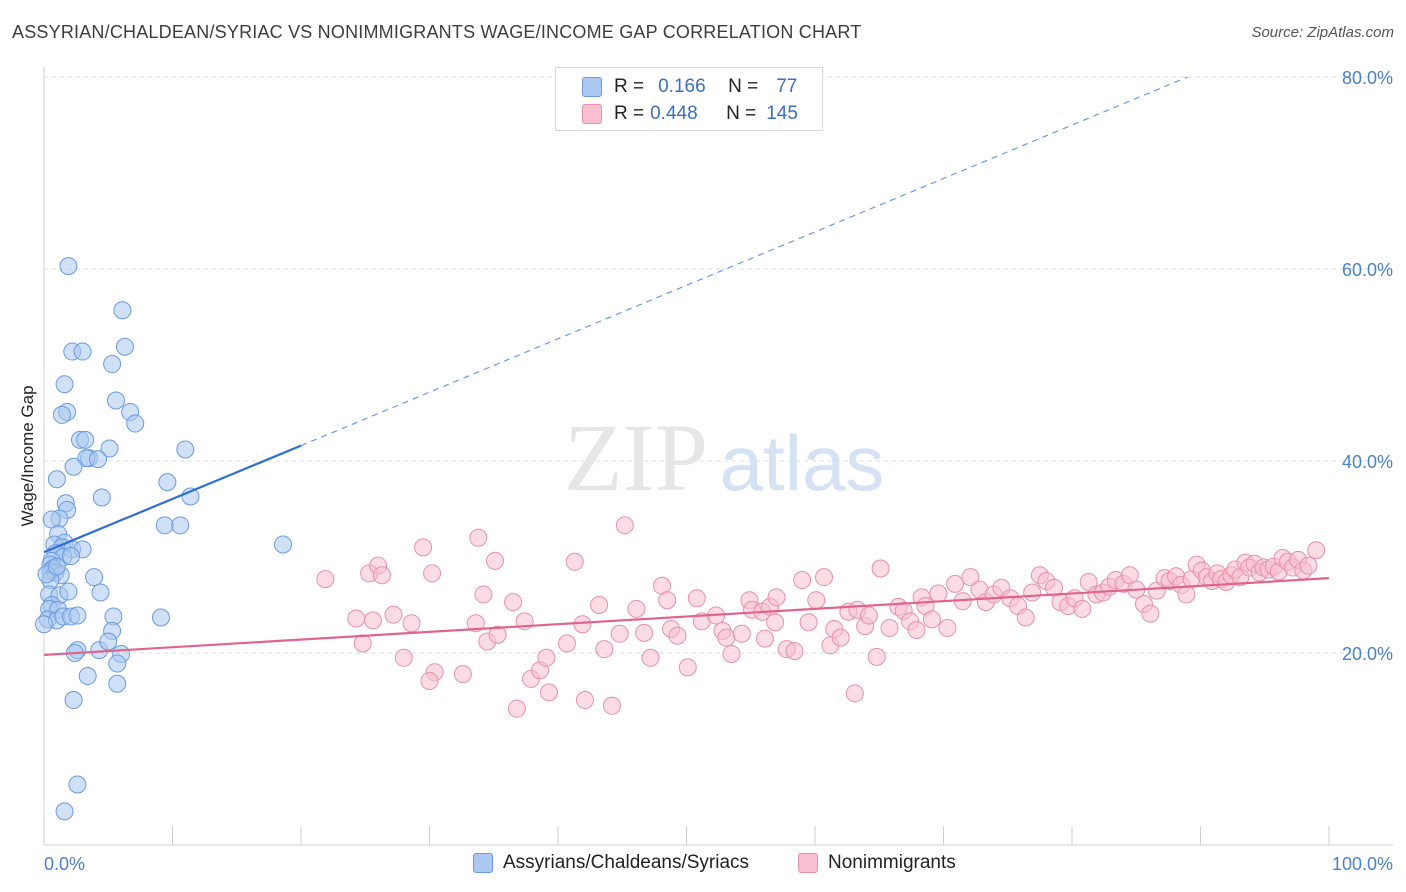  Describe the element at coordinates (611, 863) in the screenshot. I see `bottom-legend-assyrians: Assyrians/Chaldeans/Syriacs` at that location.